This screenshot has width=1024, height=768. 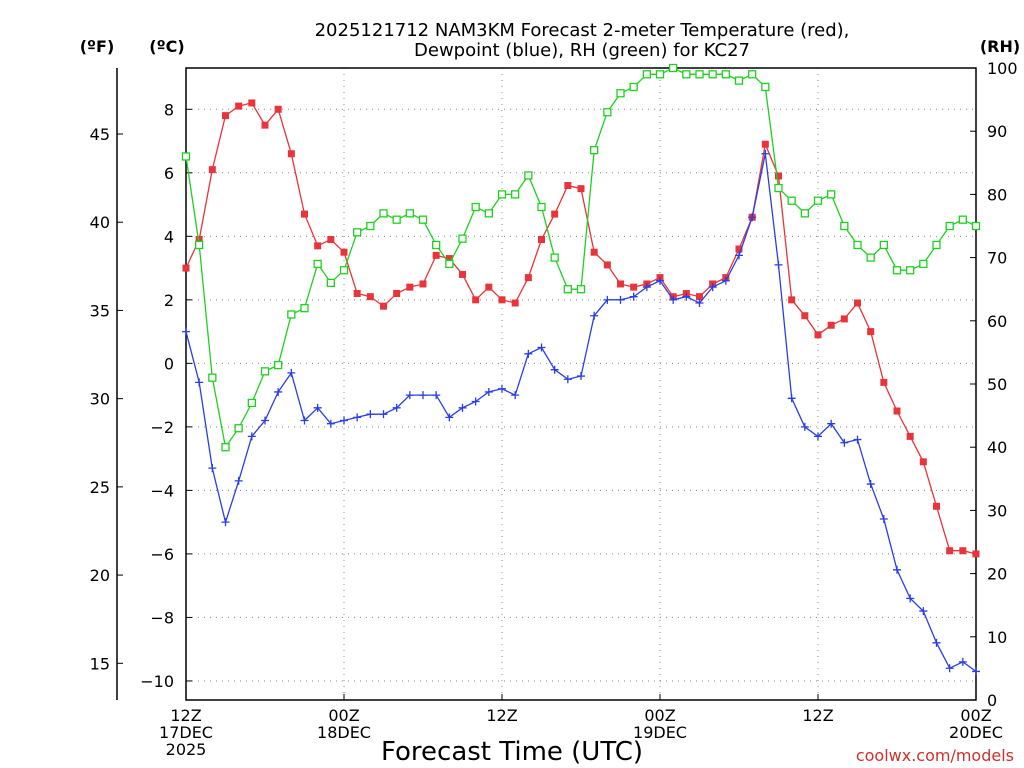 I want to click on fahrenheit-tick-label: 35, so click(x=100, y=310).